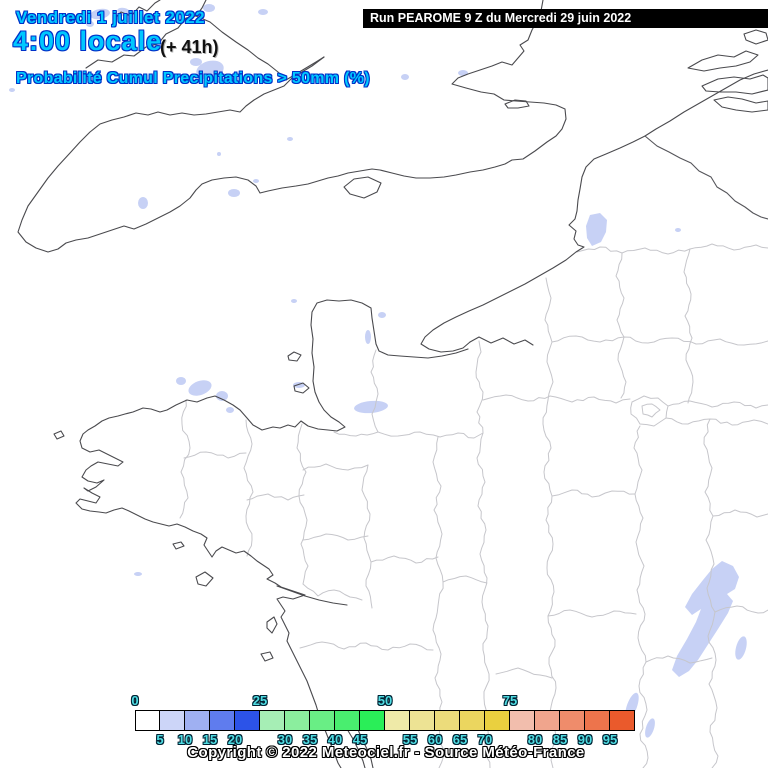 The image size is (768, 768). What do you see at coordinates (535, 739) in the screenshot?
I see `legend-tick-label: 80` at bounding box center [535, 739].